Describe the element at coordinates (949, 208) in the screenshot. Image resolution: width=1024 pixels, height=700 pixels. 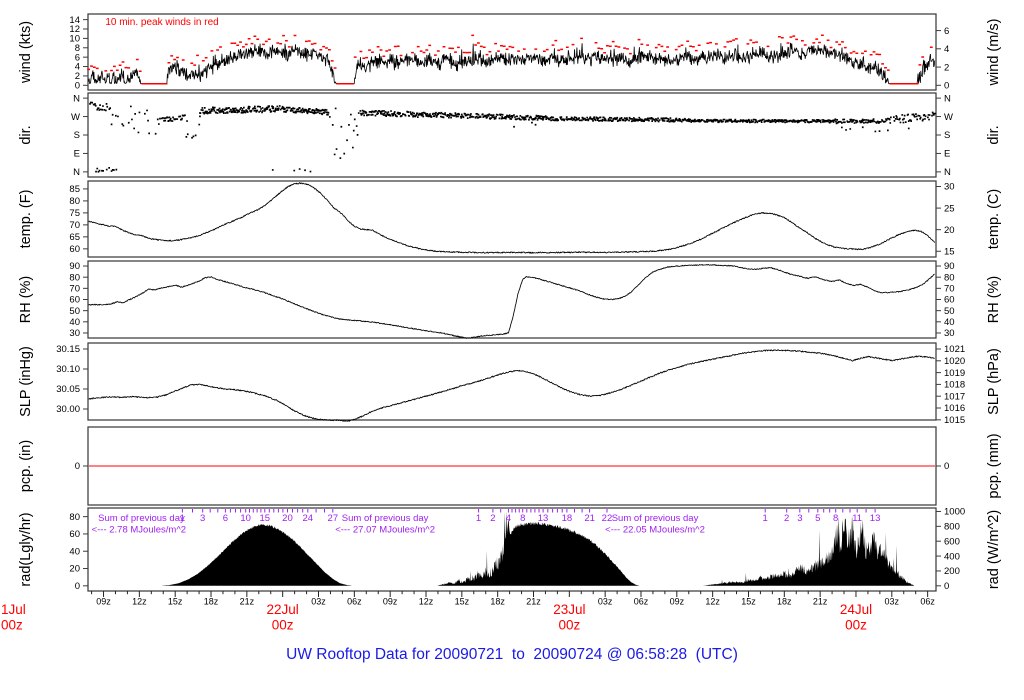
I see `tick-label-right-temp: 25` at that location.